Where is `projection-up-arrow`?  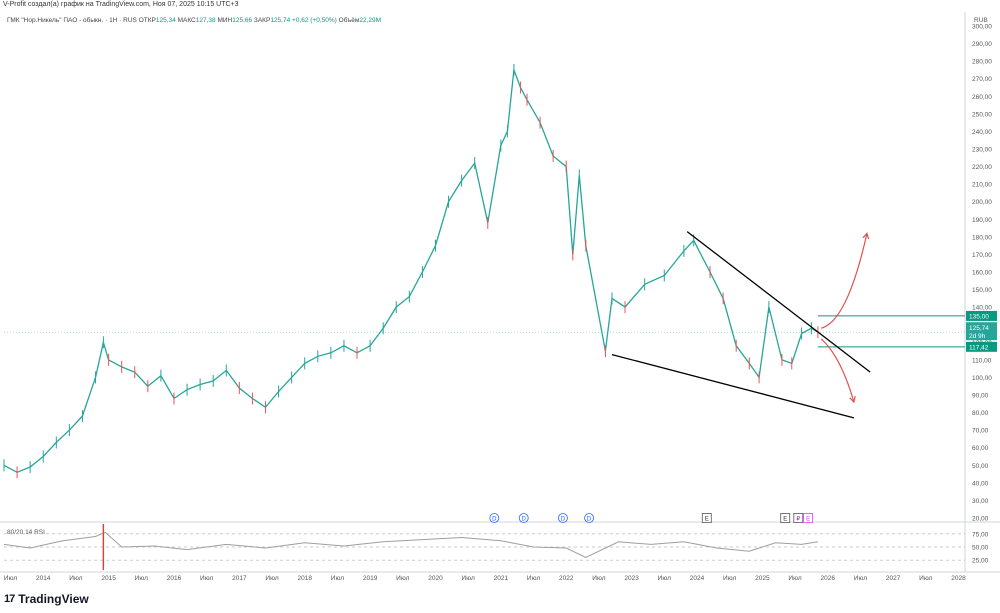 projection-up-arrow is located at coordinates (844, 281).